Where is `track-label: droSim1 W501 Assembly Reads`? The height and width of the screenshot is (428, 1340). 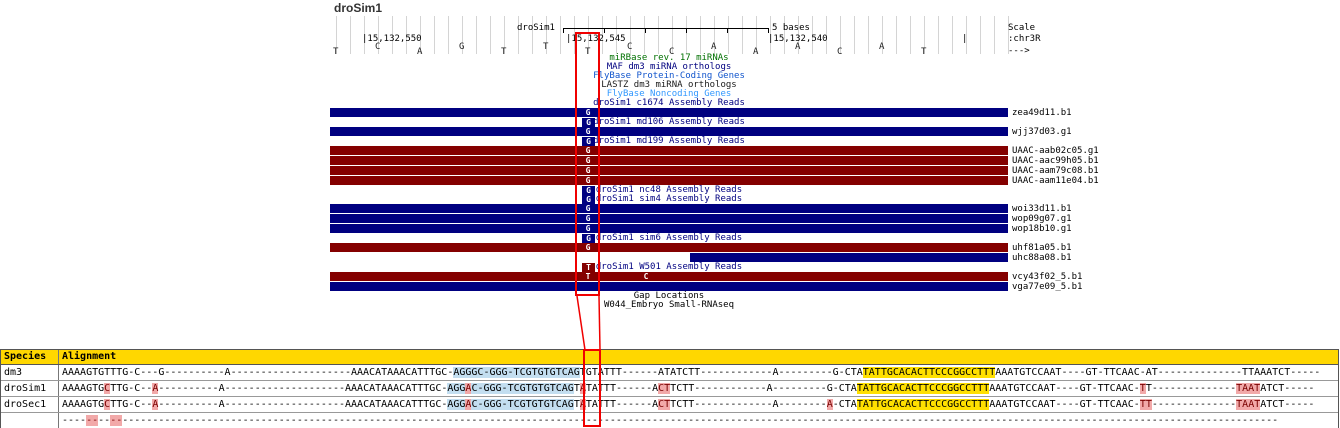 track-label: droSim1 W501 Assembly Reads is located at coordinates (669, 267).